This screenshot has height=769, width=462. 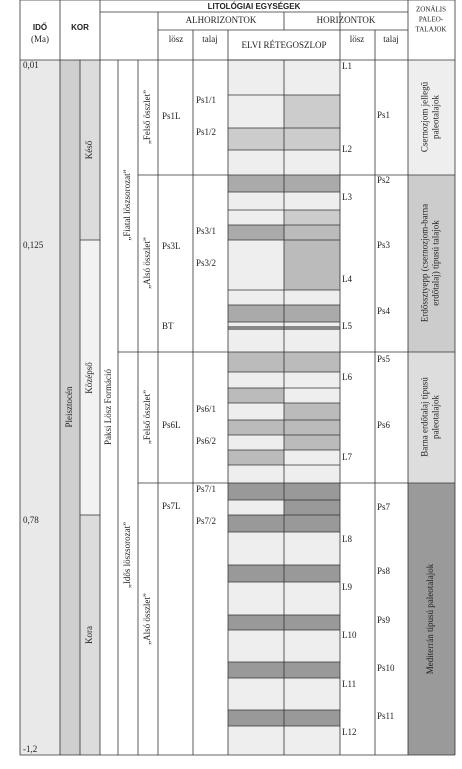 What do you see at coordinates (171, 116) in the screenshot?
I see `subhorizon-loess: Ps1L` at bounding box center [171, 116].